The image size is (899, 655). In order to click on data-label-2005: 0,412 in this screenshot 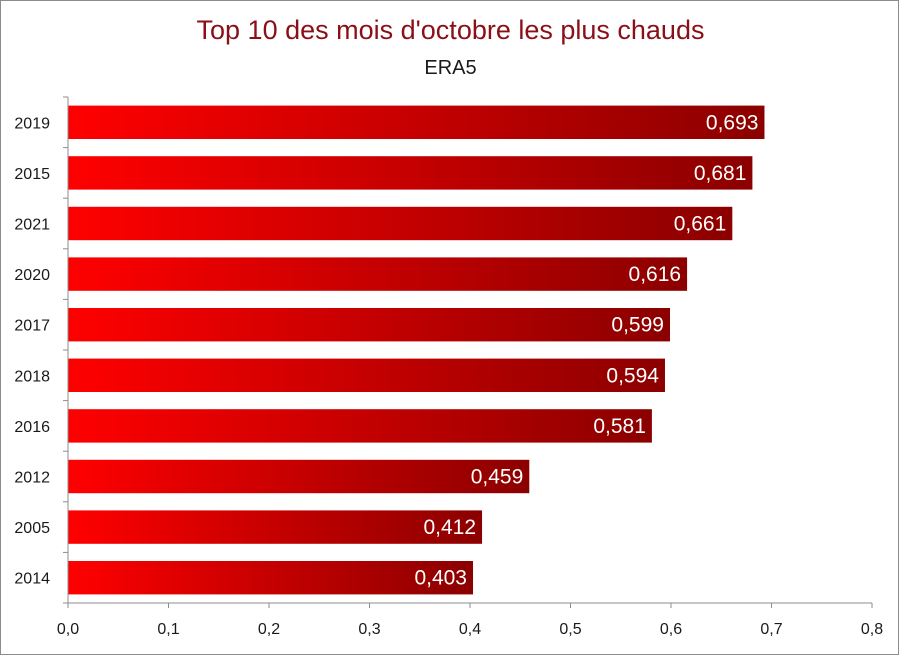, I will do `click(449, 527)`.